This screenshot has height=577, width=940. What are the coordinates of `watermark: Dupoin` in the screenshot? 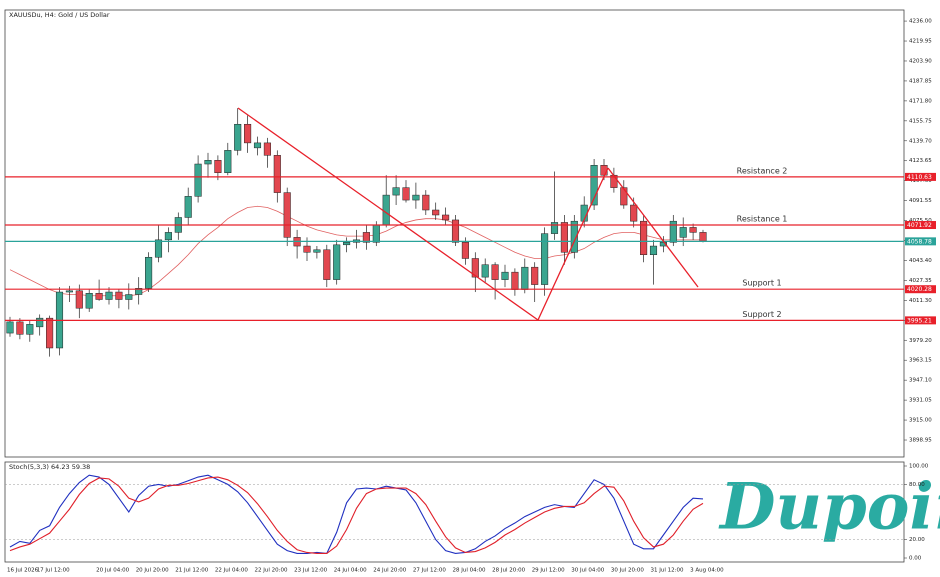 It's located at (829, 507).